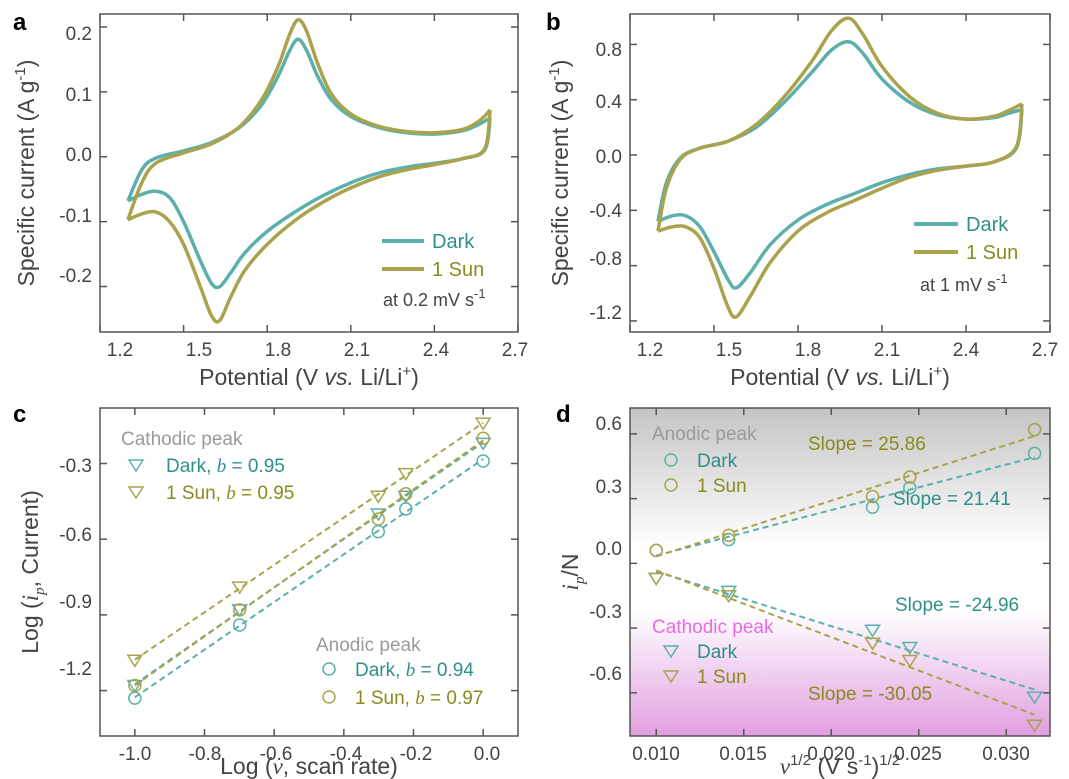 This screenshot has height=779, width=1069. Describe the element at coordinates (609, 102) in the screenshot. I see `ytick-label: 0.4` at that location.